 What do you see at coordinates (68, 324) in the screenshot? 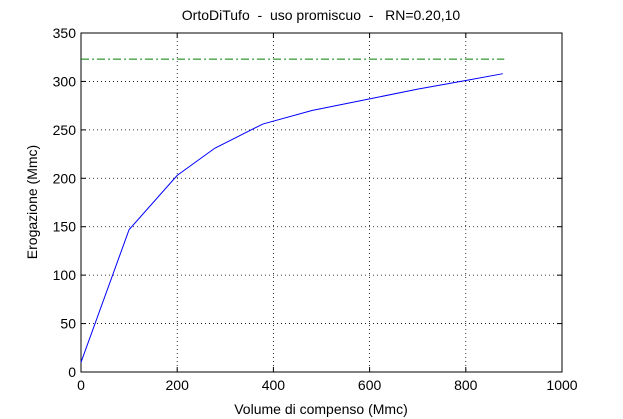
I see `y-tick-label: 50` at bounding box center [68, 324].